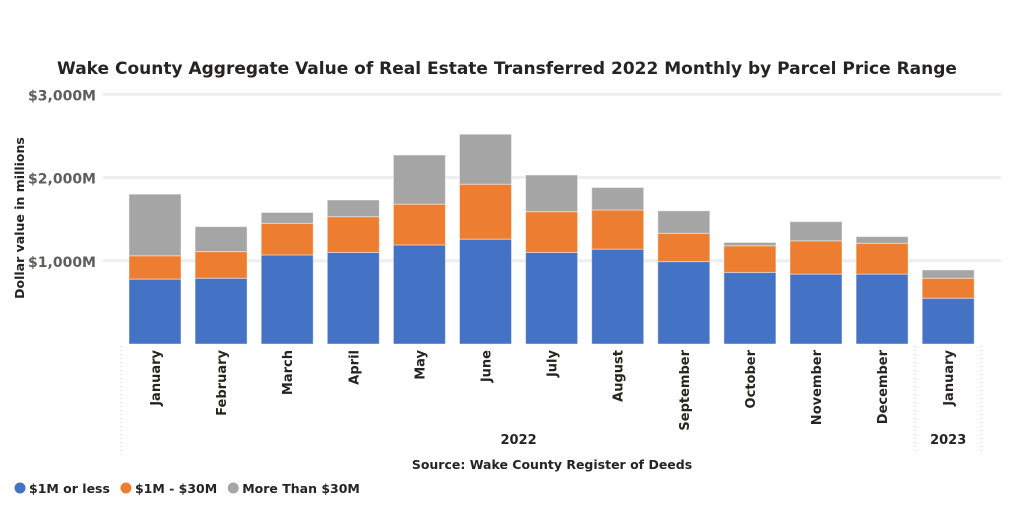 This screenshot has height=505, width=1012. I want to click on legend-item: $1M - $30M, so click(176, 488).